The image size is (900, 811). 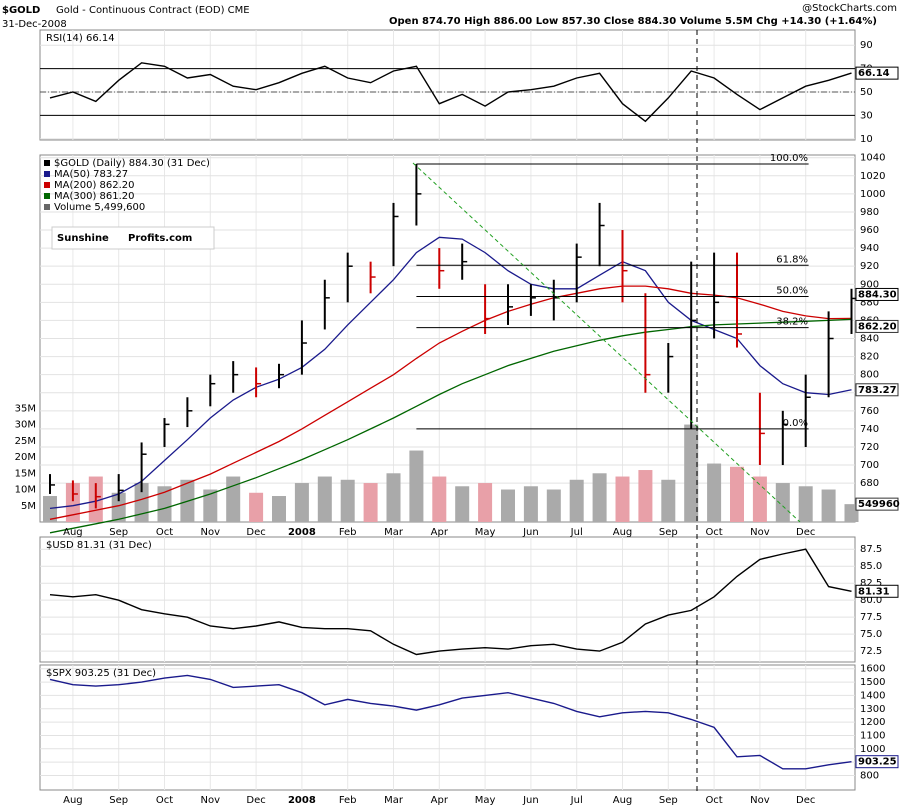 What do you see at coordinates (869, 266) in the screenshot?
I see `y-tick-label: 920` at bounding box center [869, 266].